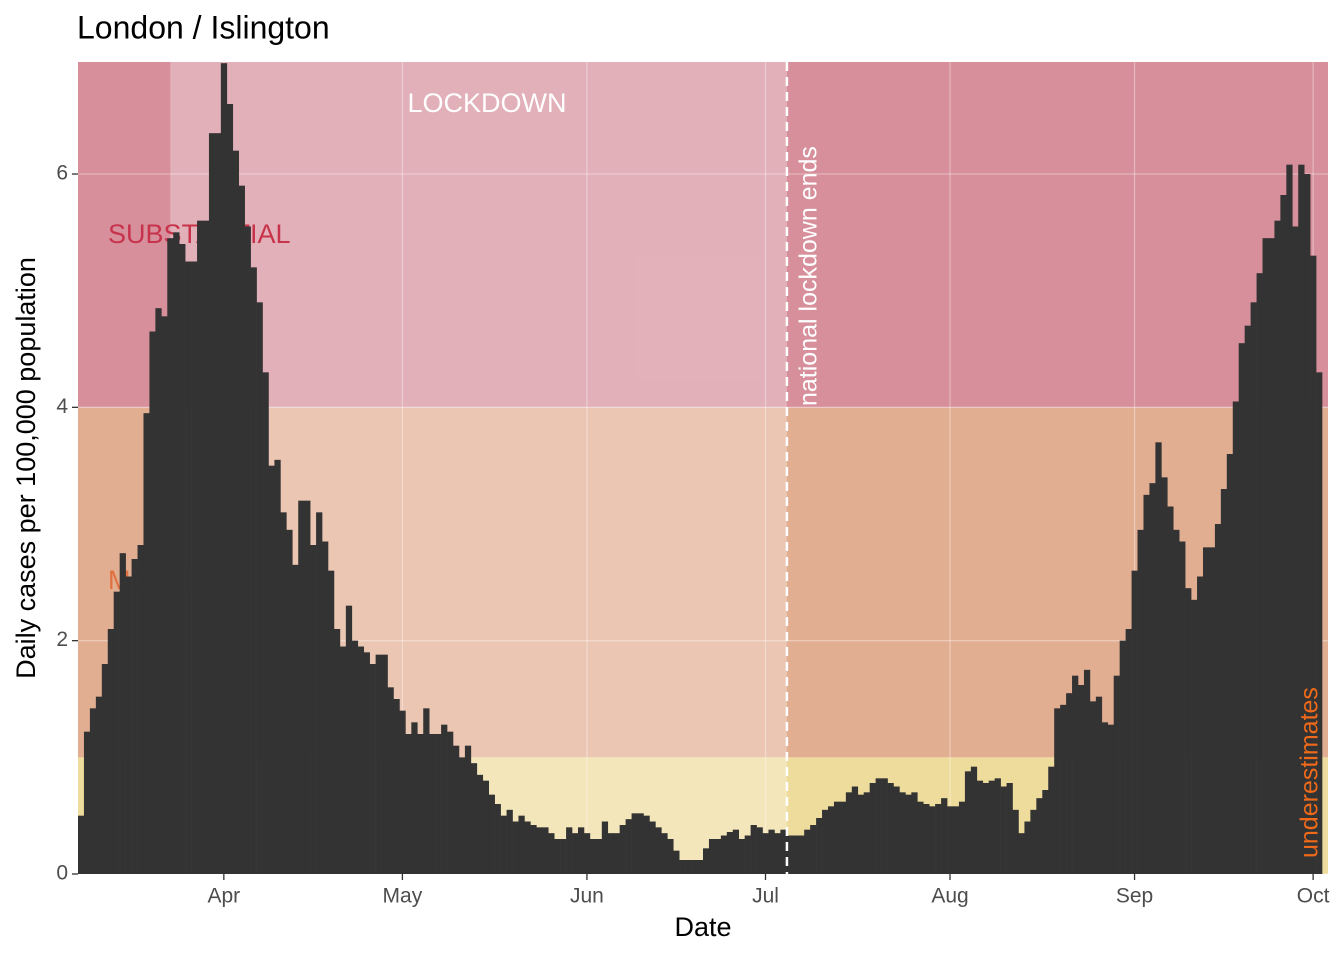  I want to click on y-axis-title: Daily cases per 100,000 population, so click(26, 468).